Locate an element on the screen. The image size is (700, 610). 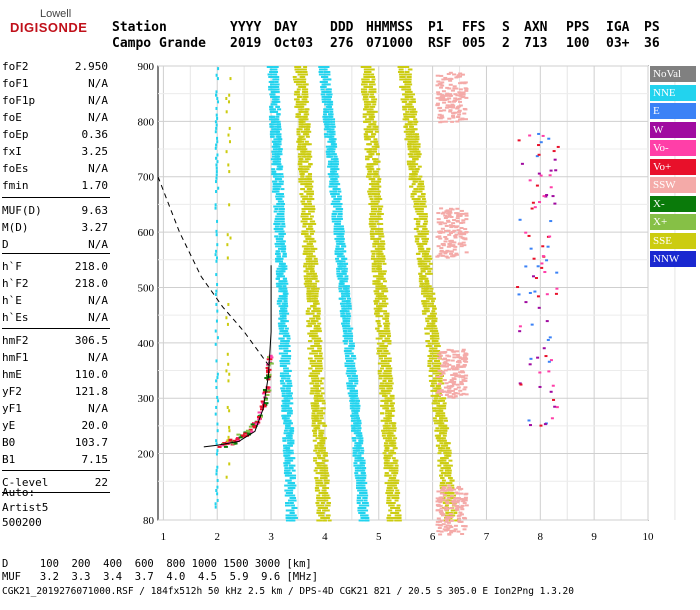
y-tick-label: 600 is located at coordinates (146, 233).